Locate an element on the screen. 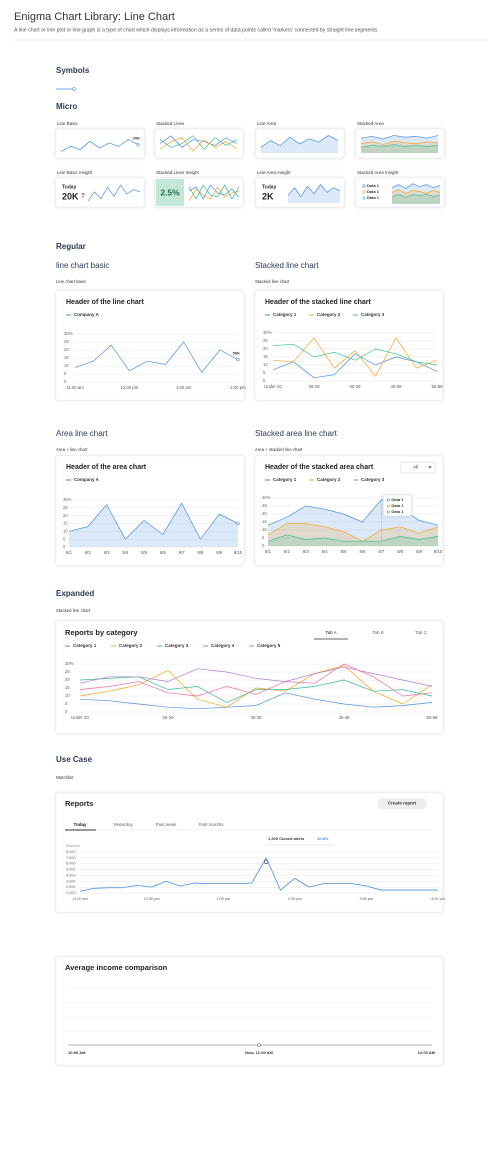 The image size is (500, 1157). x-tick-label: 1:00 pm is located at coordinates (184, 387).